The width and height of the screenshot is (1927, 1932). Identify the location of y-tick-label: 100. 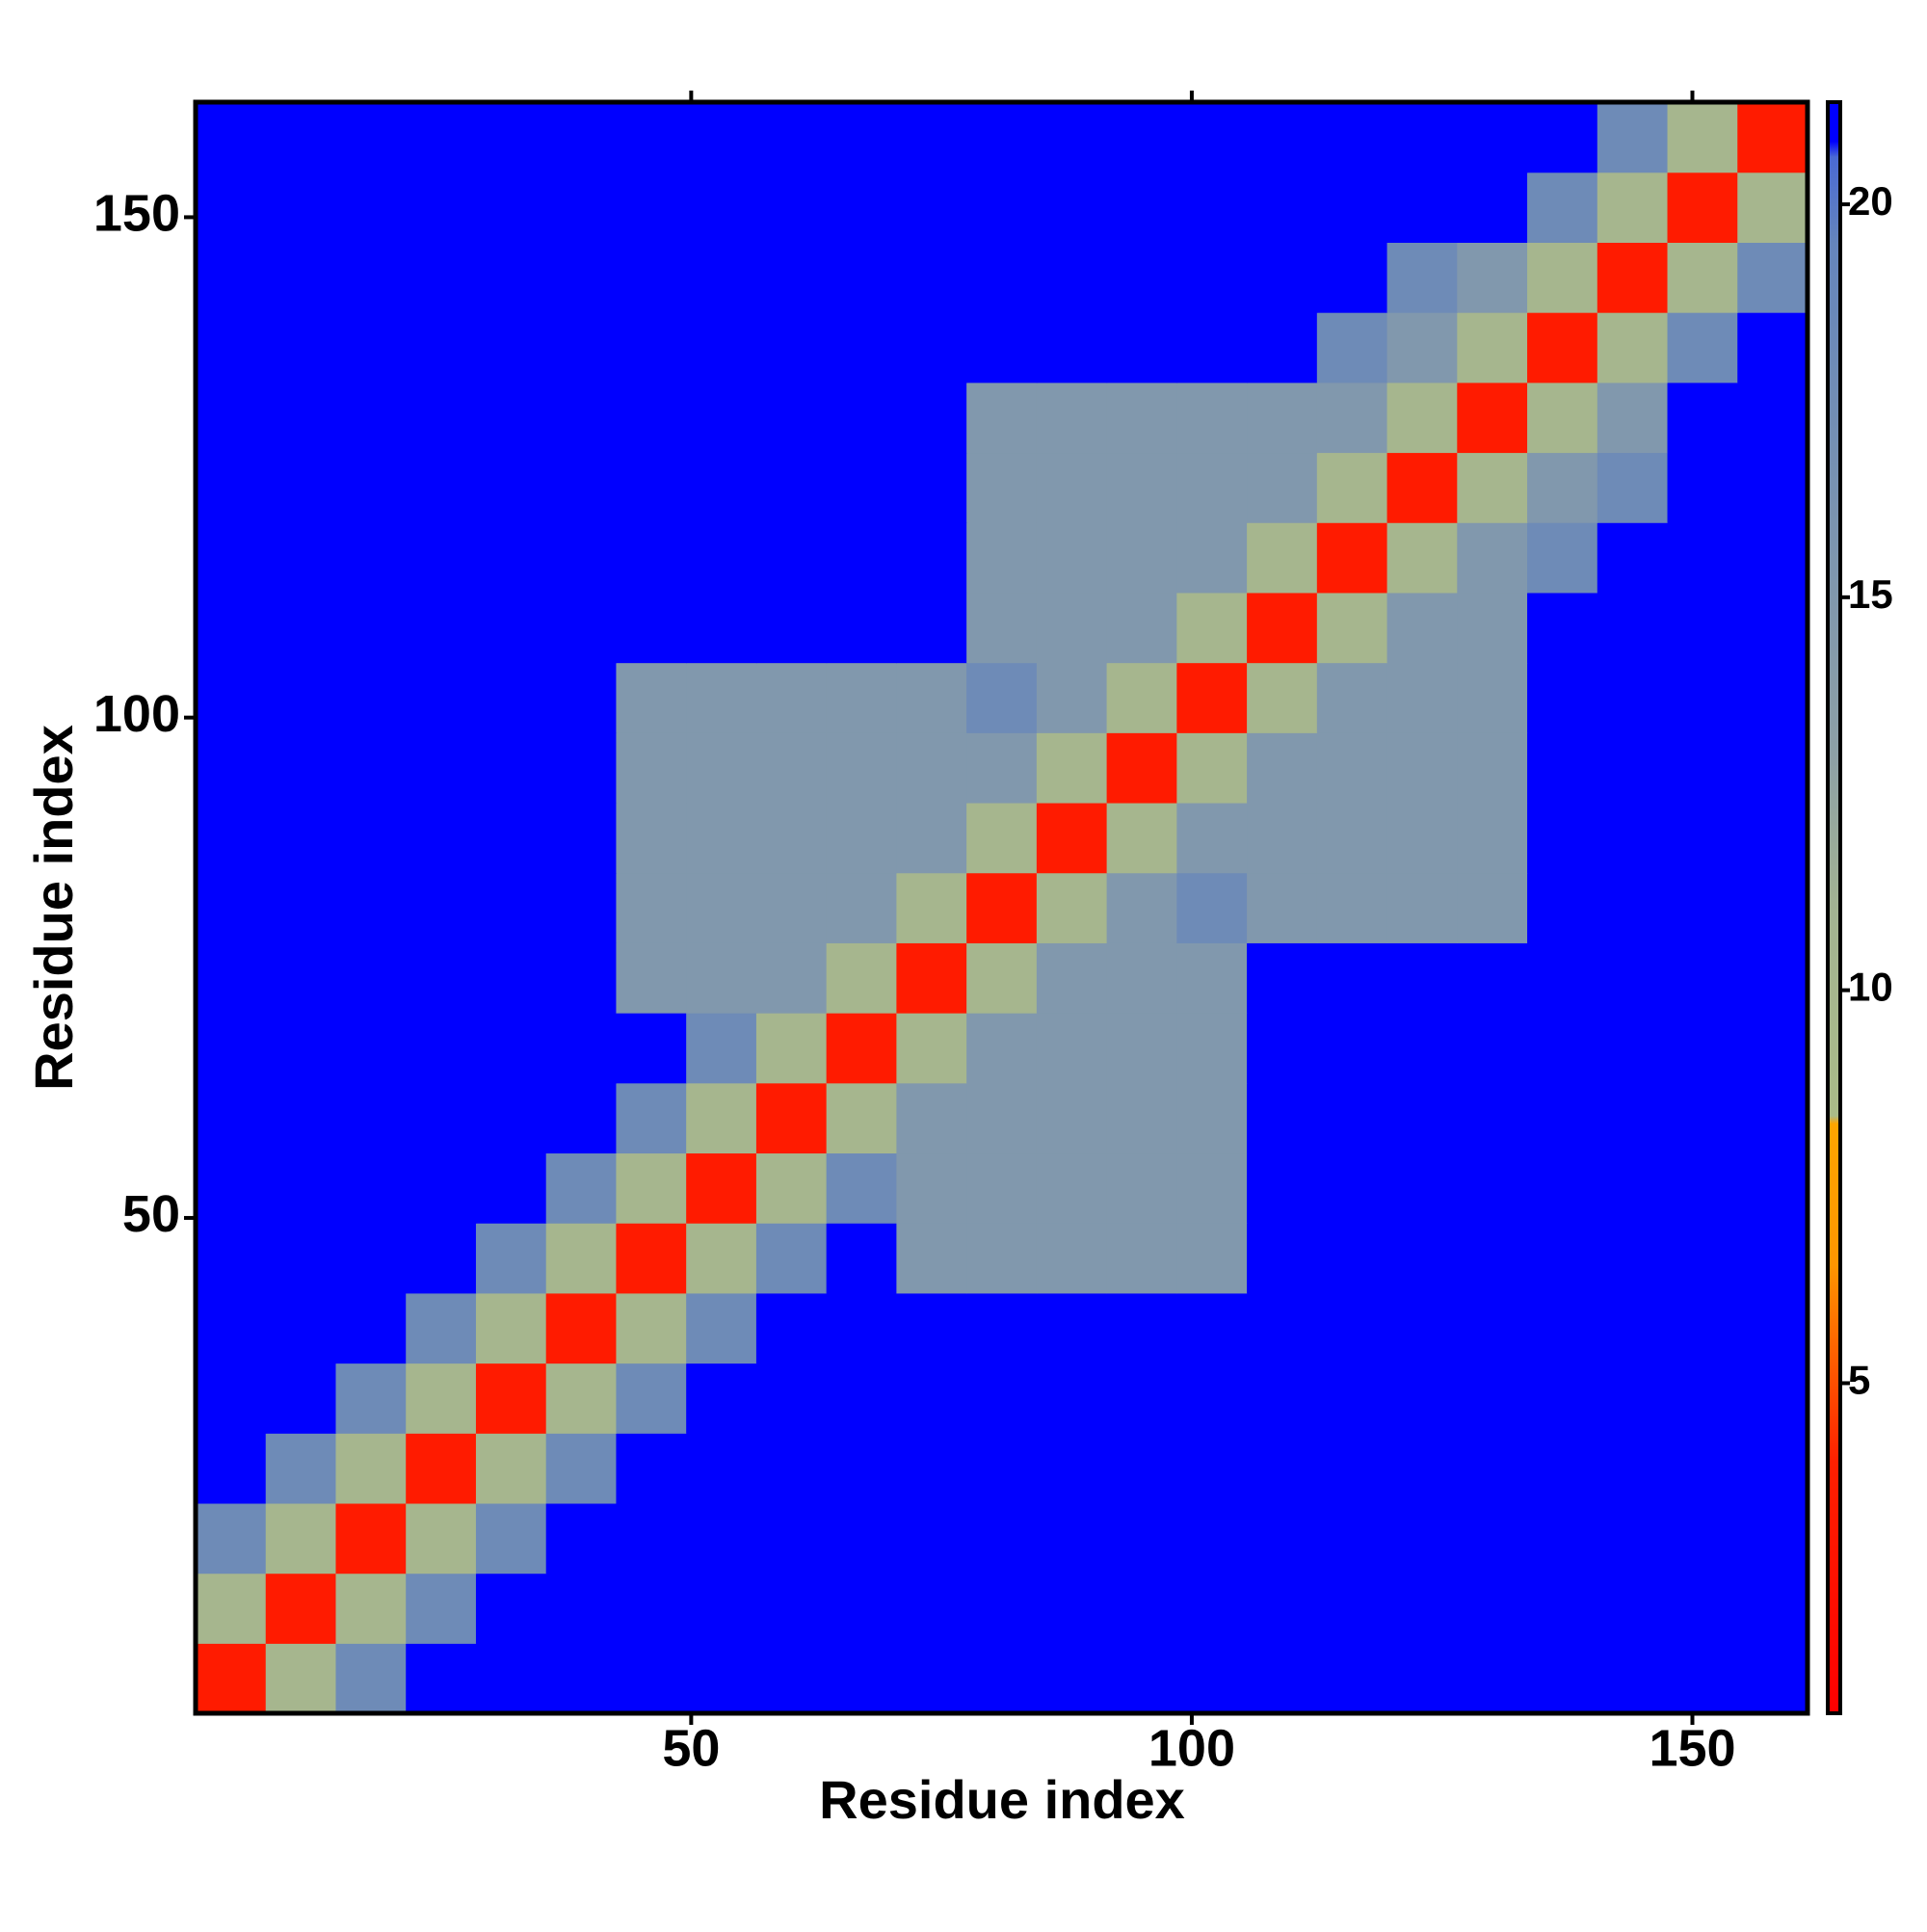
(136, 714).